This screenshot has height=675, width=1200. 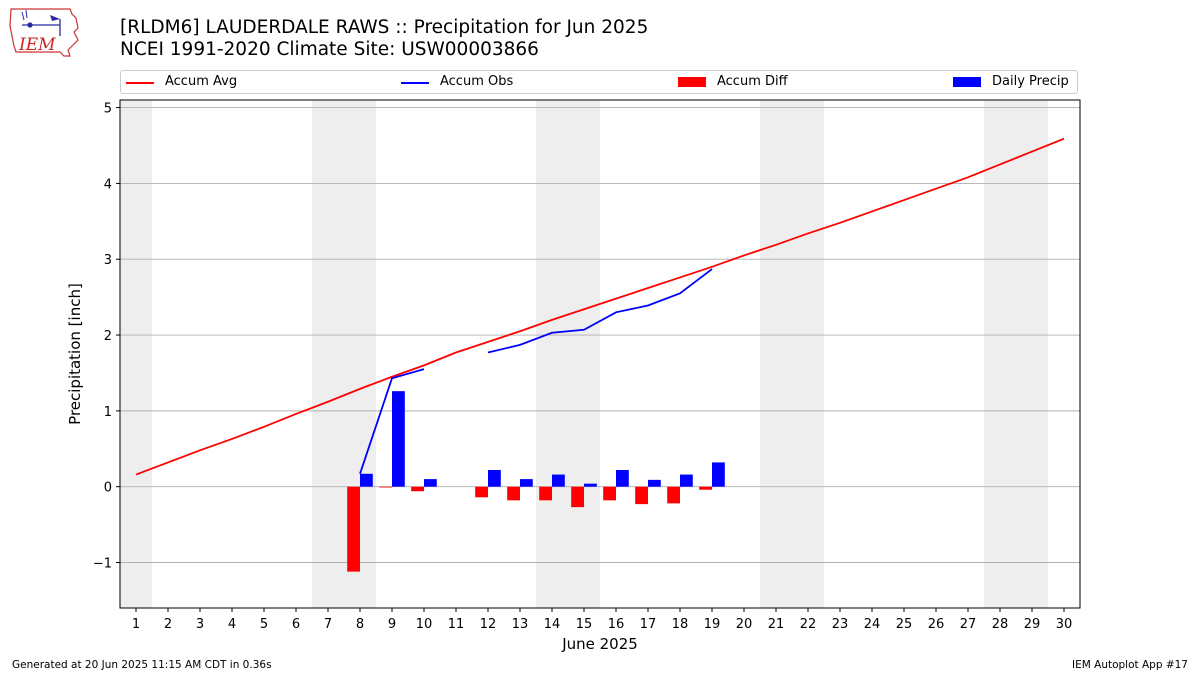 I want to click on x-tick-label: 2, so click(x=168, y=624).